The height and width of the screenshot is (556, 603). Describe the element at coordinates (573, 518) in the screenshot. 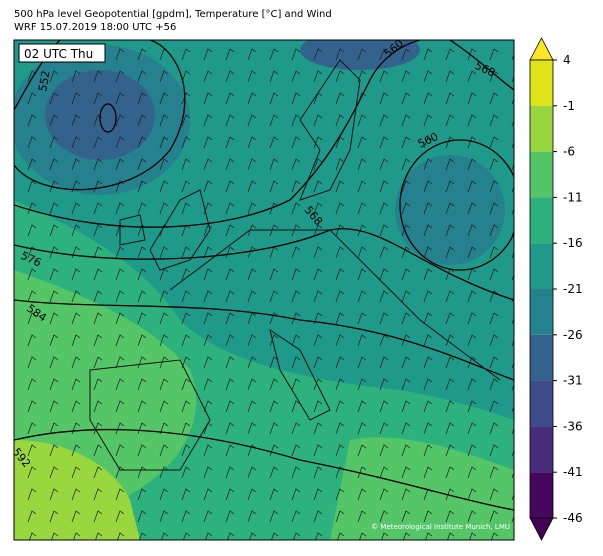

I see `colorbar-tick-label: -46` at that location.